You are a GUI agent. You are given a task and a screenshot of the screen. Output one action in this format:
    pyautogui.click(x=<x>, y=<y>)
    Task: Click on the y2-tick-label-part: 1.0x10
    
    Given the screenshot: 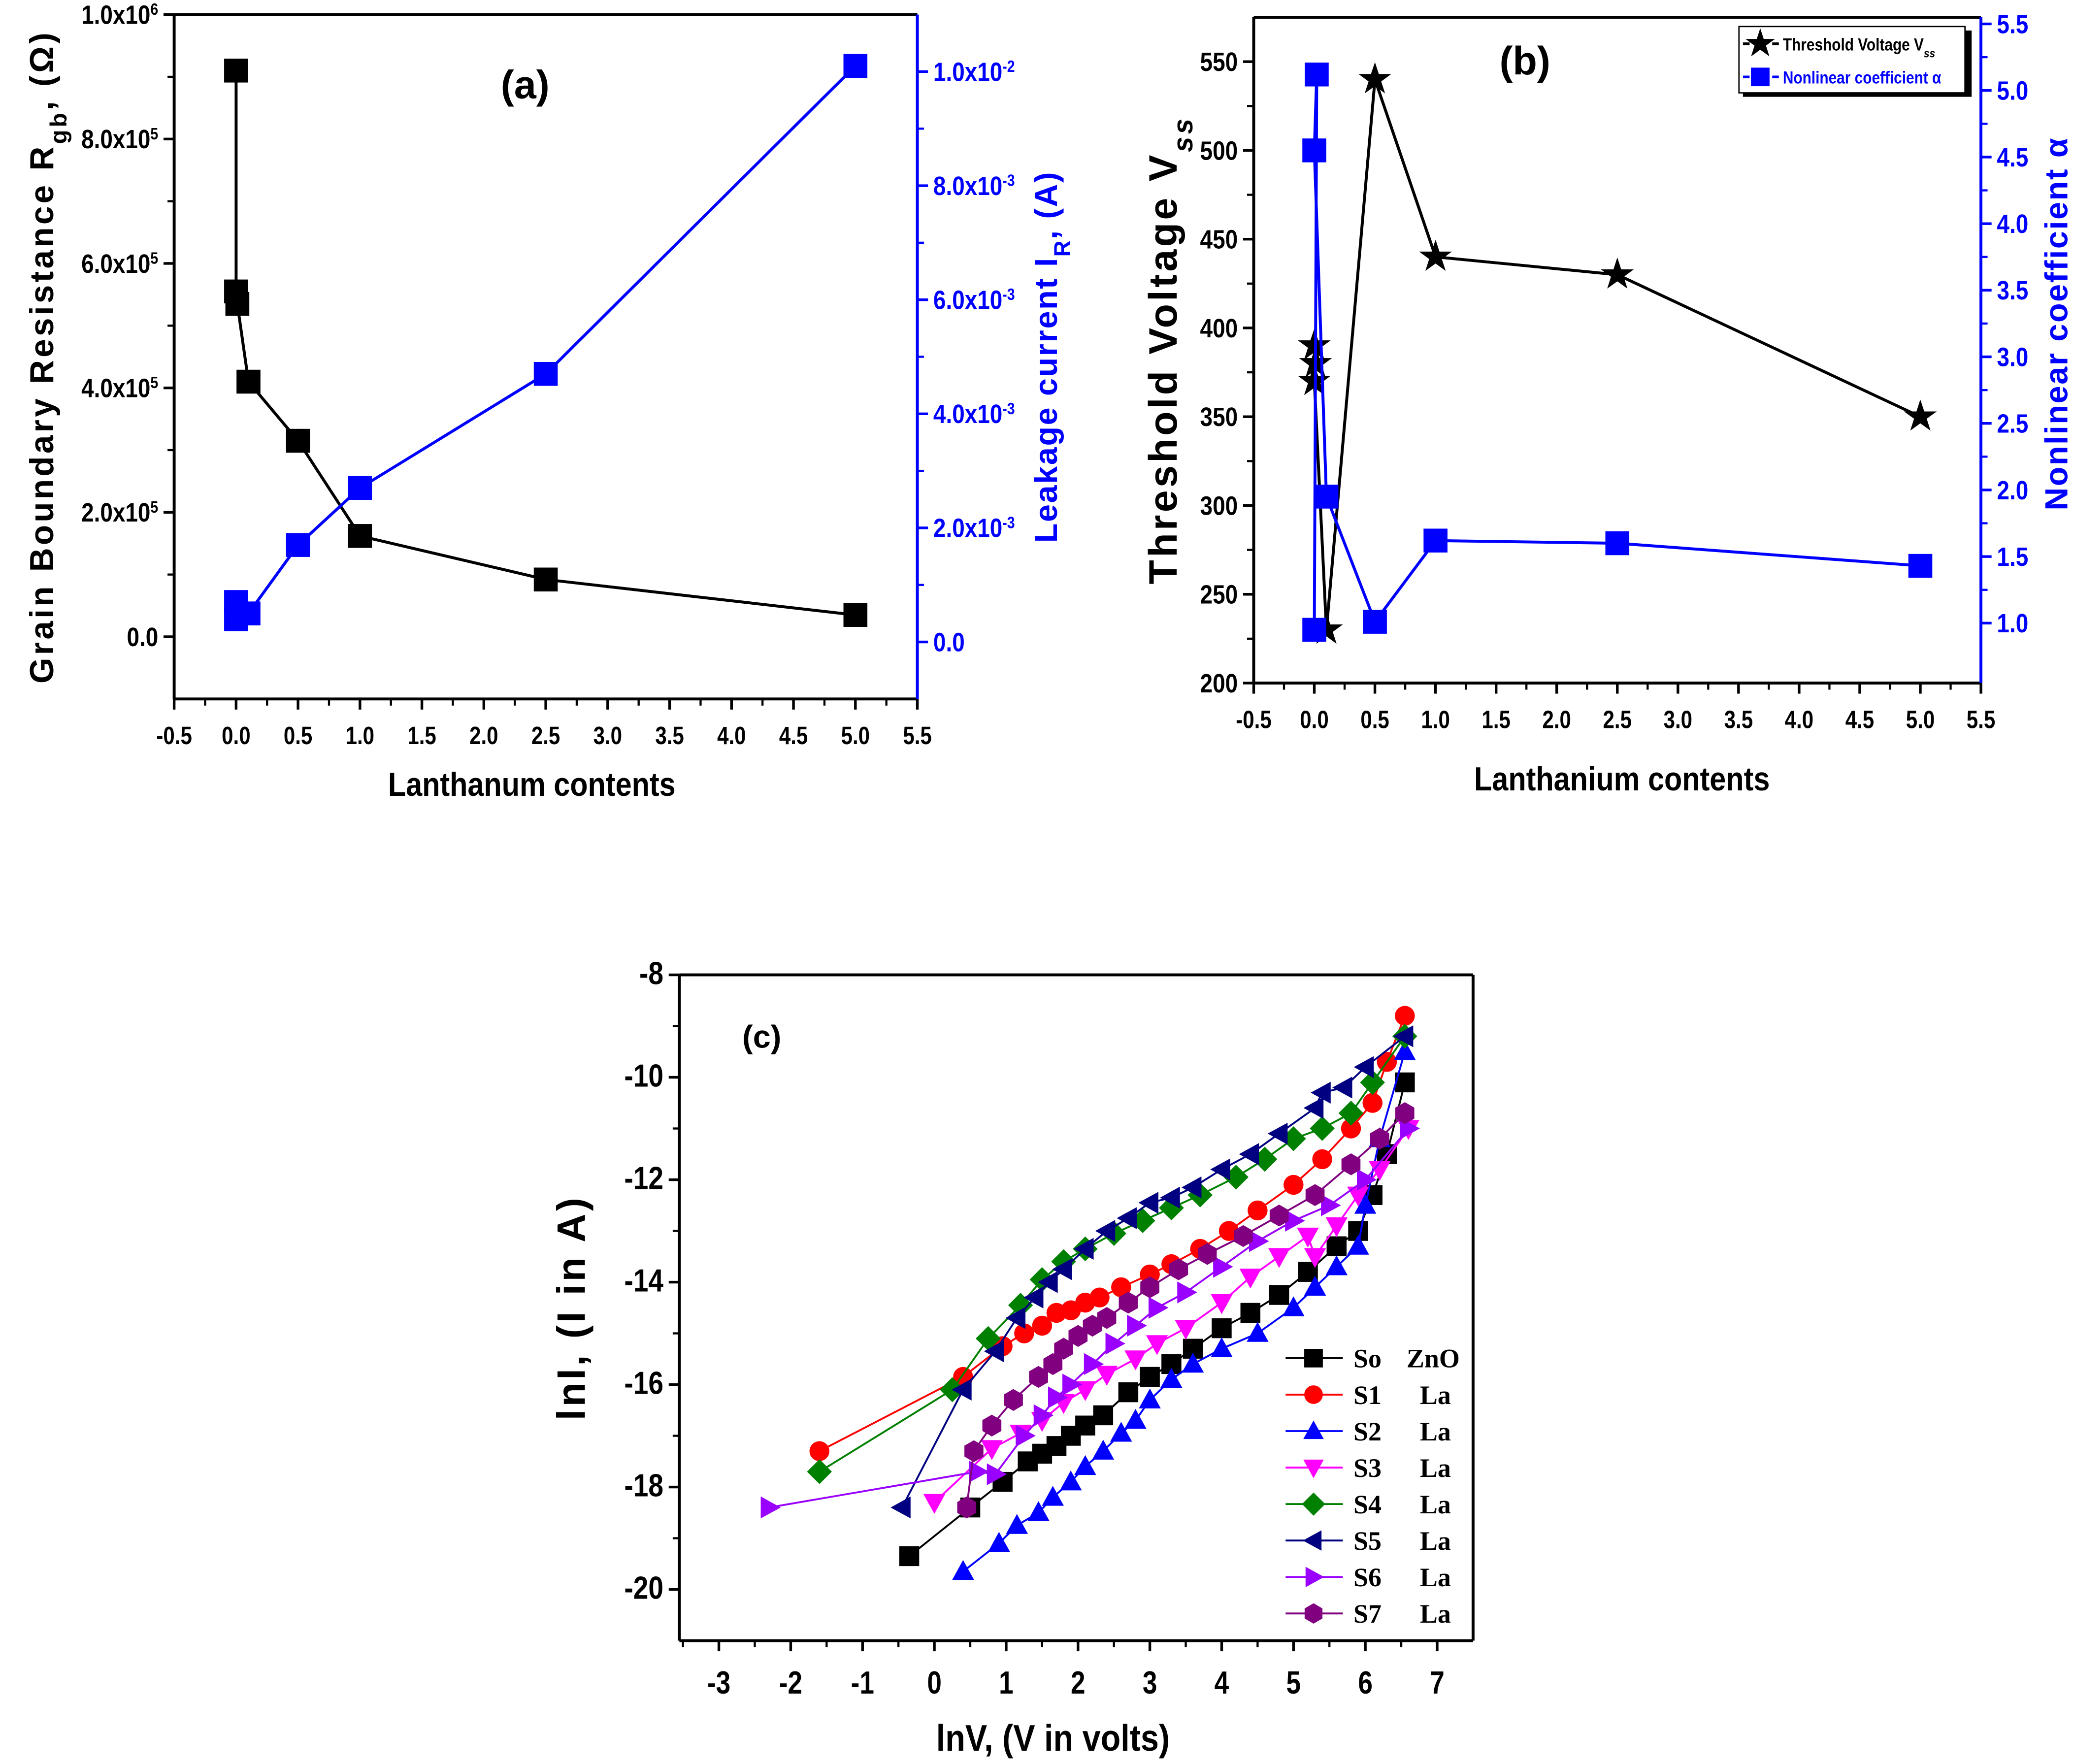 What is the action you would take?
    pyautogui.click(x=967, y=72)
    